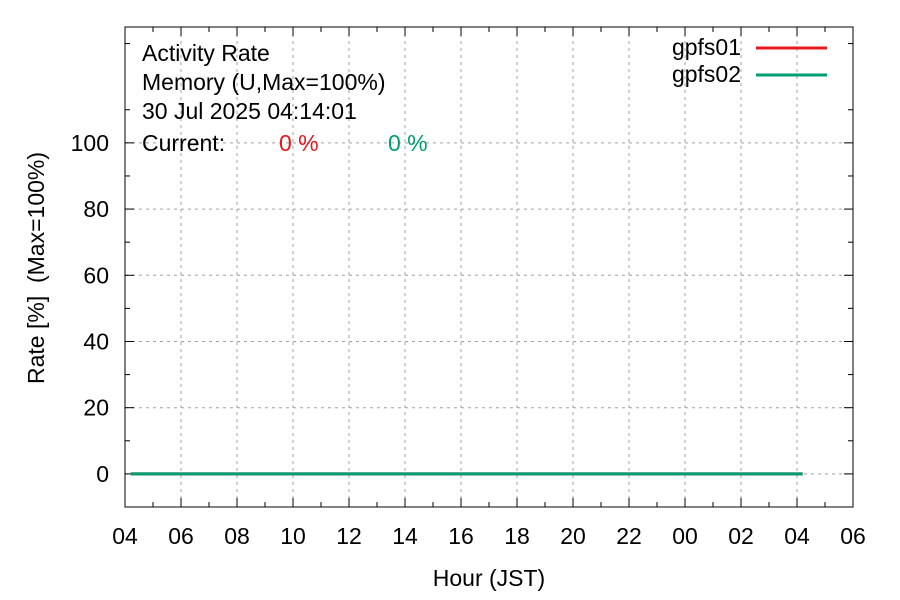 This screenshot has width=900, height=600. Describe the element at coordinates (237, 536) in the screenshot. I see `x-tick-label: 08` at that location.